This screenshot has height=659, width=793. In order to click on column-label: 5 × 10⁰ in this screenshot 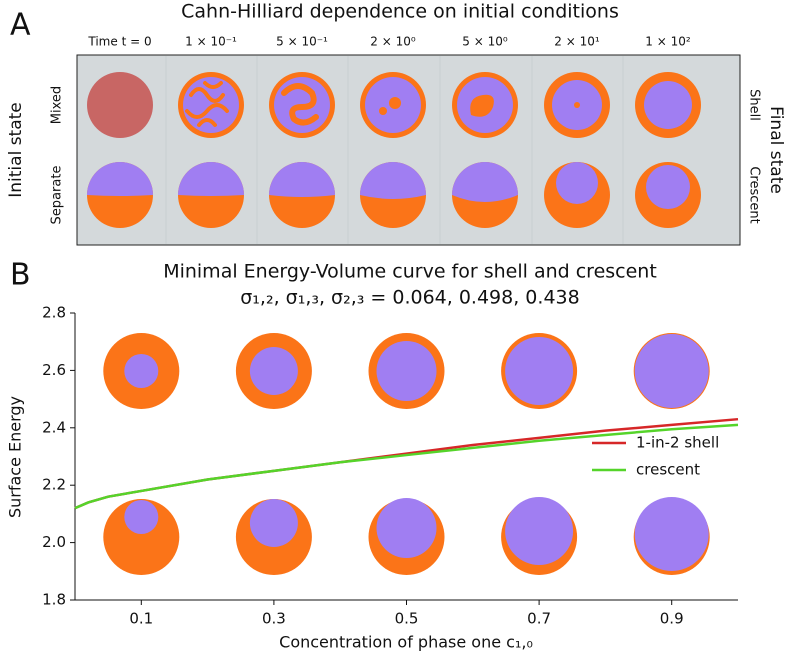, I will do `click(485, 42)`.